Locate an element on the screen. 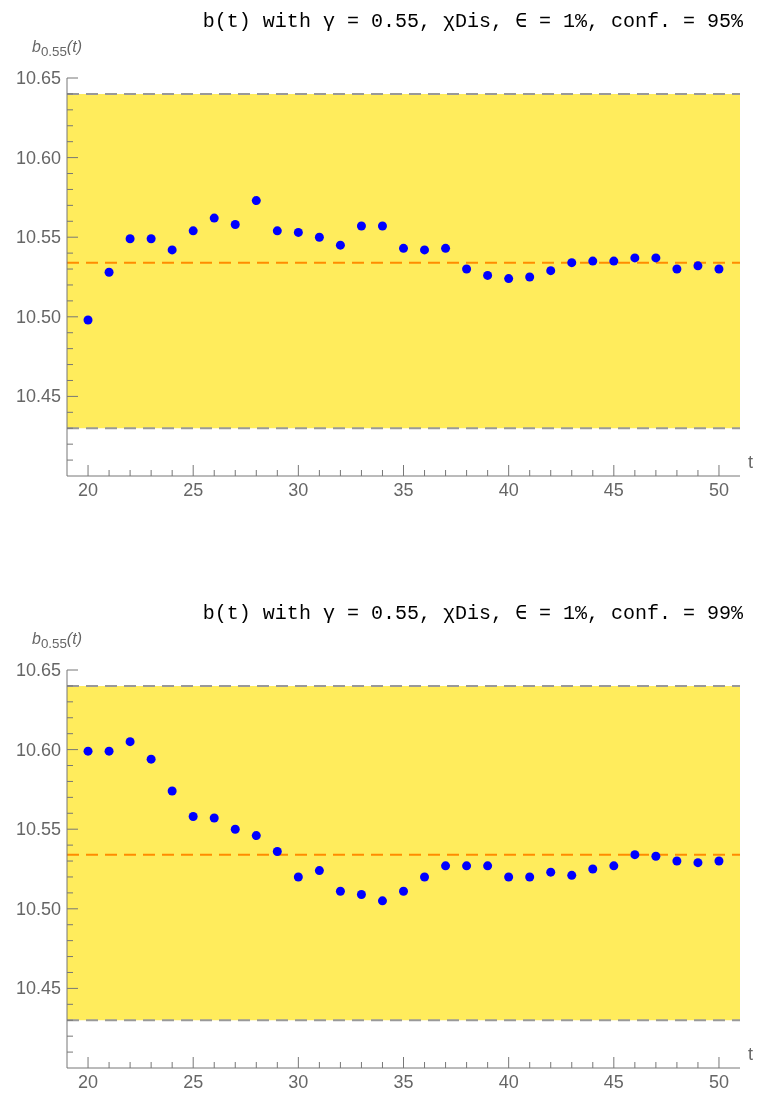 The height and width of the screenshot is (1102, 763). chart-title: b(t) with γ = 0.55, χDis, ∈ = 1%, conf. = 99% is located at coordinates (472, 613).